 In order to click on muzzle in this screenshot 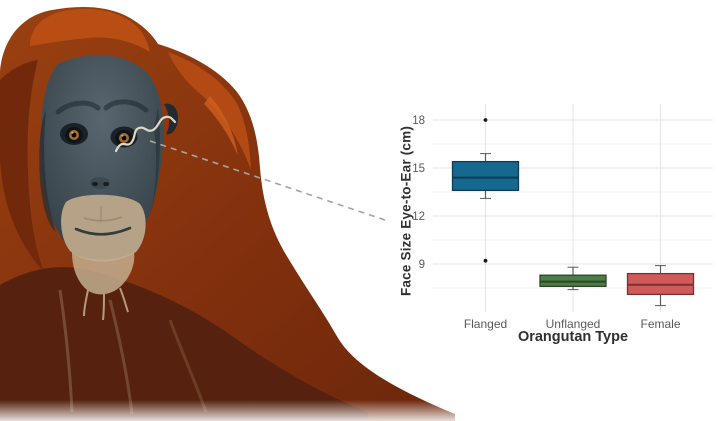, I will do `click(103, 228)`.